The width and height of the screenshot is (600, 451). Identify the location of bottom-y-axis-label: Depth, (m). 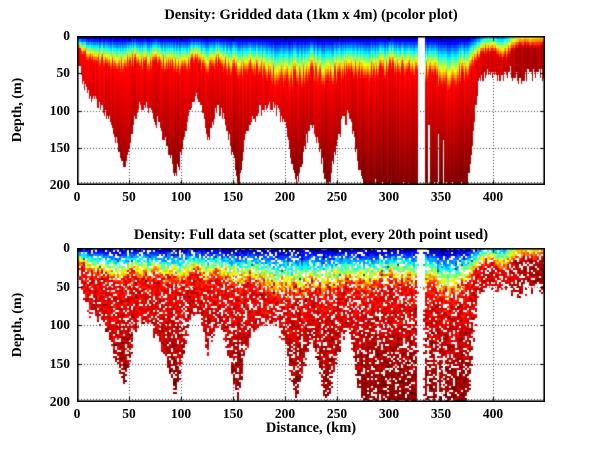
(17, 325).